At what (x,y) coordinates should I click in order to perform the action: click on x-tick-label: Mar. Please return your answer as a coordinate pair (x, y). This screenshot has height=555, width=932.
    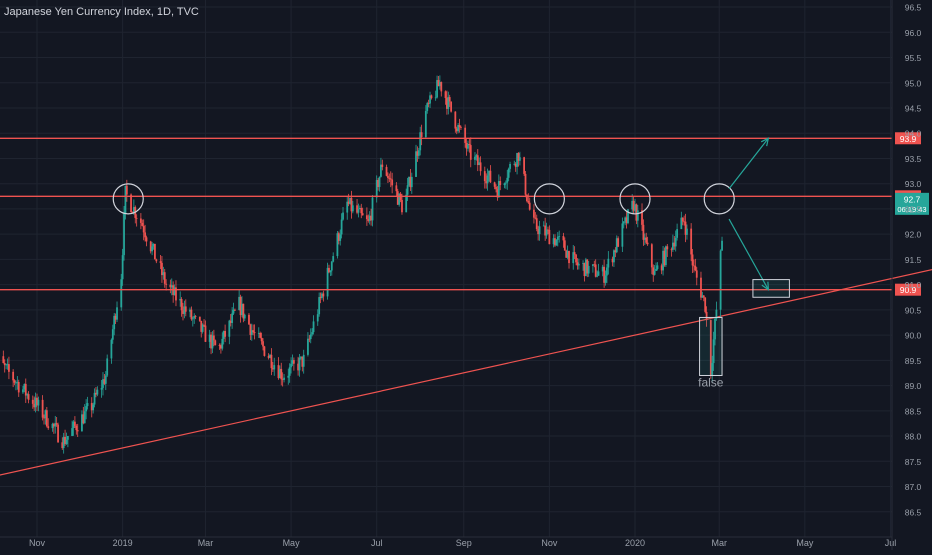
    Looking at the image, I should click on (719, 543).